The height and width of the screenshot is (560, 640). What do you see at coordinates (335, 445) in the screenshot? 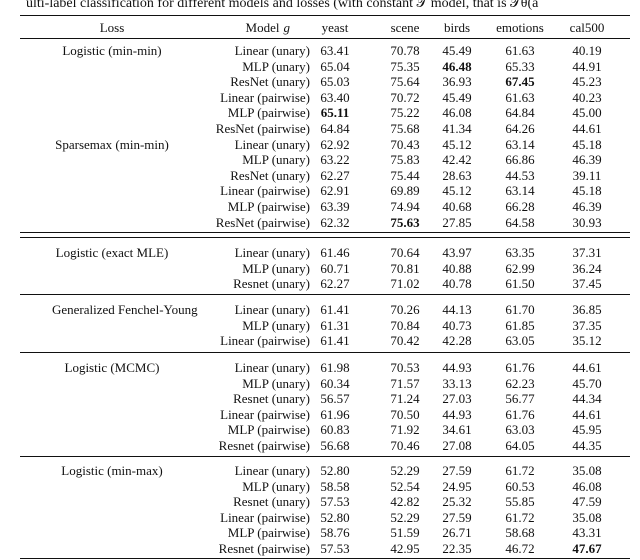
I see `cell-value: 56.68` at bounding box center [335, 445].